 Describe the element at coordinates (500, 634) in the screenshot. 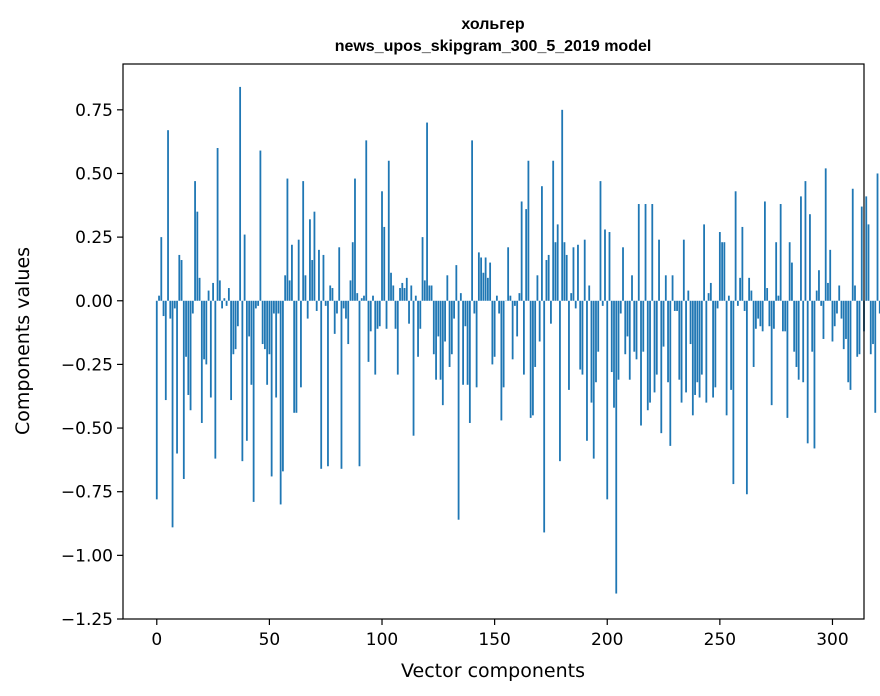

I see `x-axis: 0 50 100 150 200 250 300` at that location.